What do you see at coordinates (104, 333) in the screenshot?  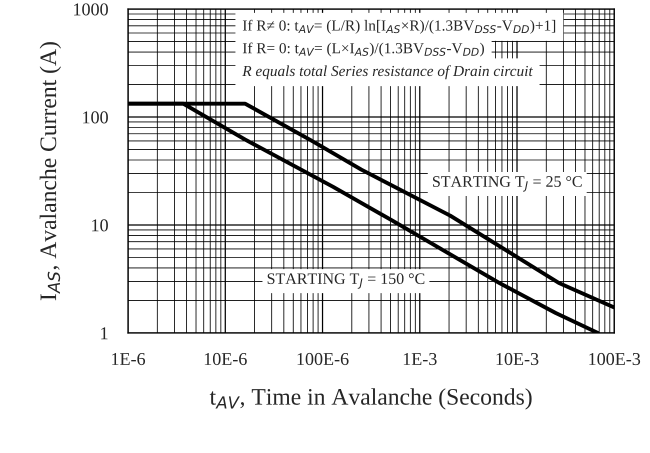 I see `y-tick-label: 1` at bounding box center [104, 333].